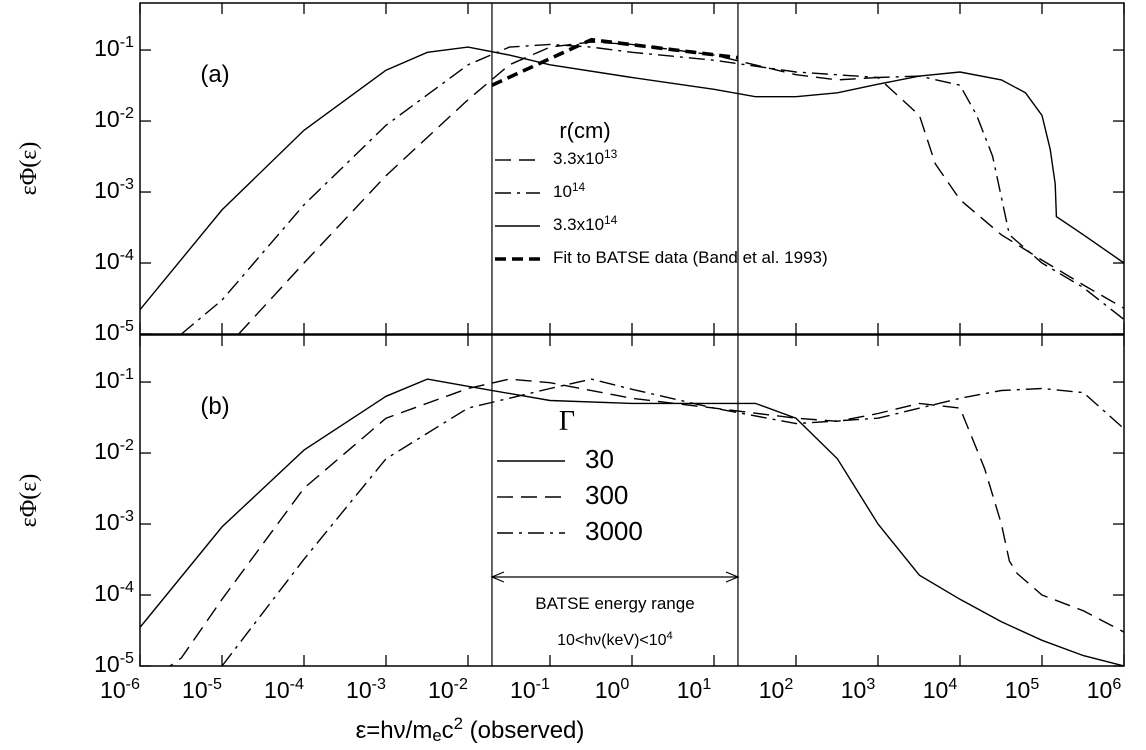  I want to click on legend-label: 3.3x10¹³, so click(585, 158).